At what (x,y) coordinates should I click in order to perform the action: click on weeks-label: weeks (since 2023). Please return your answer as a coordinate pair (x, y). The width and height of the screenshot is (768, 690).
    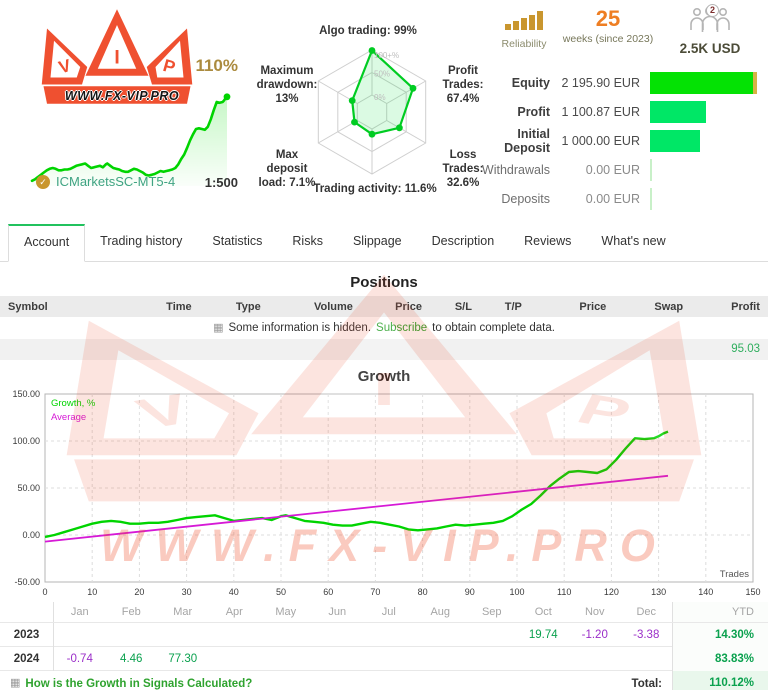
    Looking at the image, I should click on (608, 39).